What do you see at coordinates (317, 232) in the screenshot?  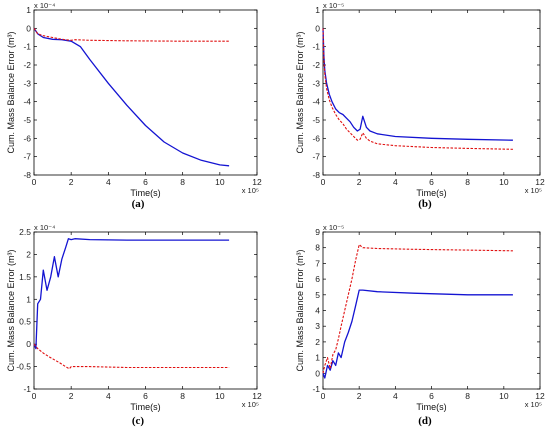 I see `y-tick-label: 9` at bounding box center [317, 232].